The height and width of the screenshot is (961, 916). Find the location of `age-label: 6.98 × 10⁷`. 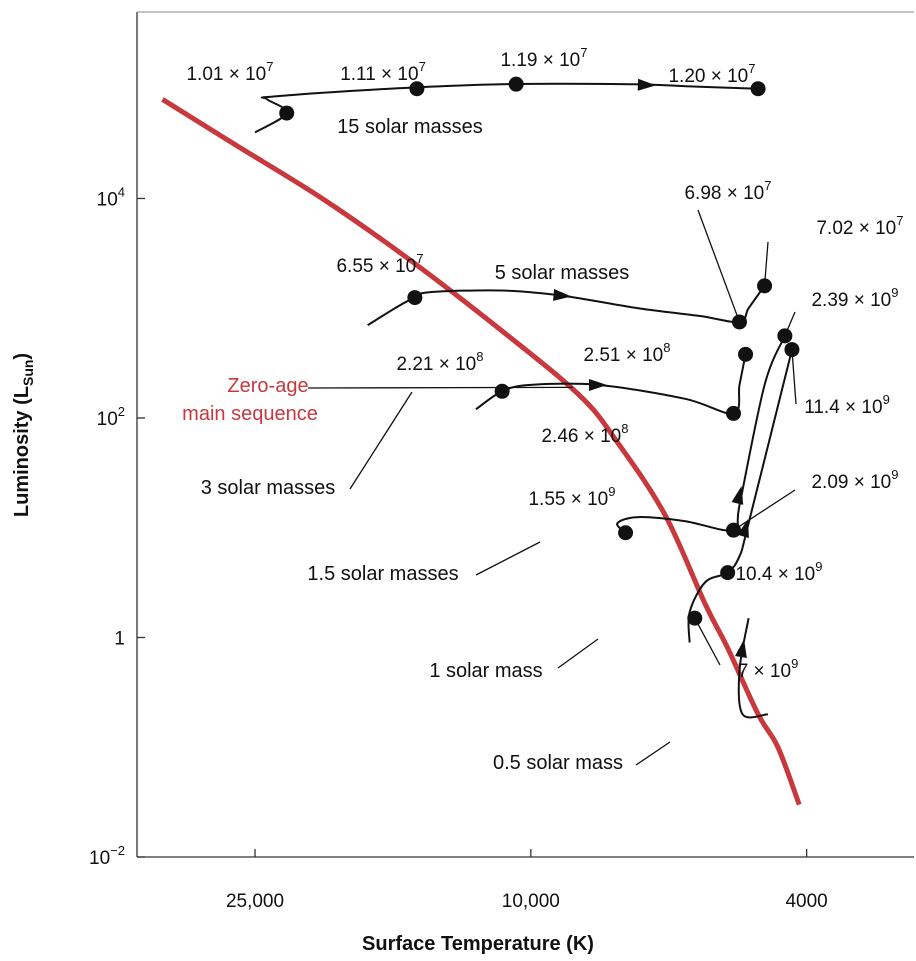

age-label: 6.98 × 10⁷ is located at coordinates (727, 191).